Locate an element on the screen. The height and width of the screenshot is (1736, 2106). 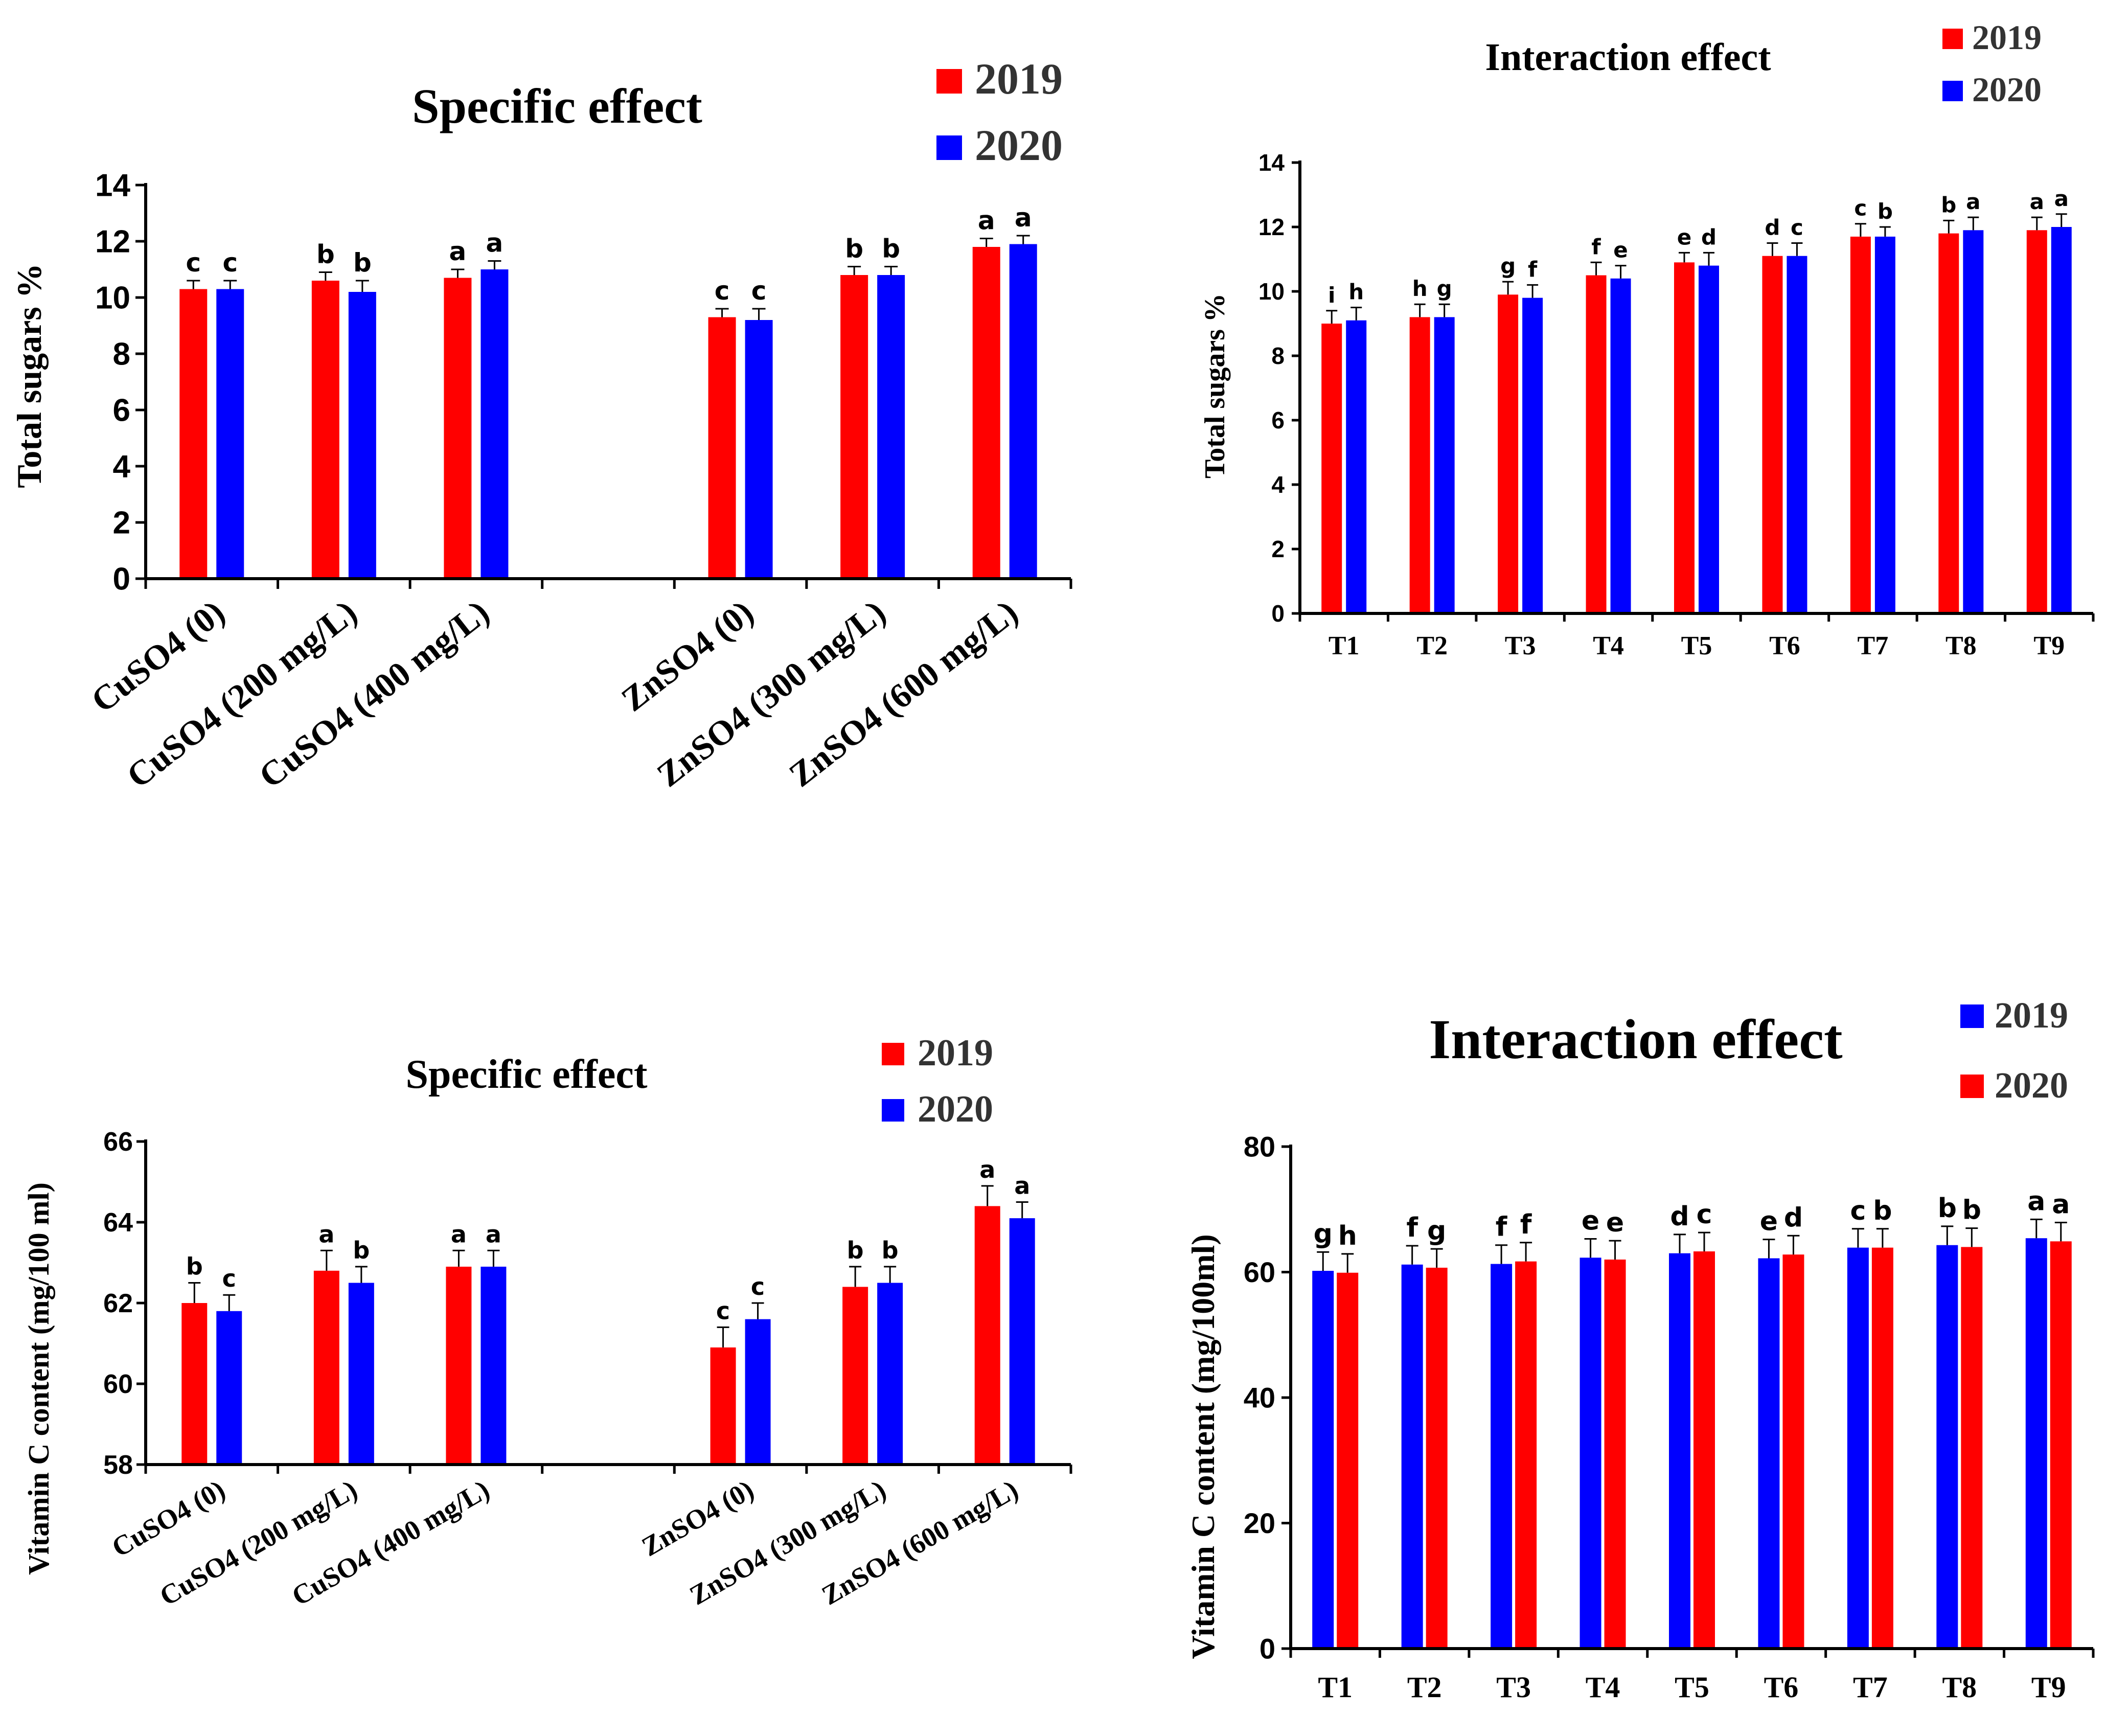
significance-letter: h is located at coordinates (1420, 288).